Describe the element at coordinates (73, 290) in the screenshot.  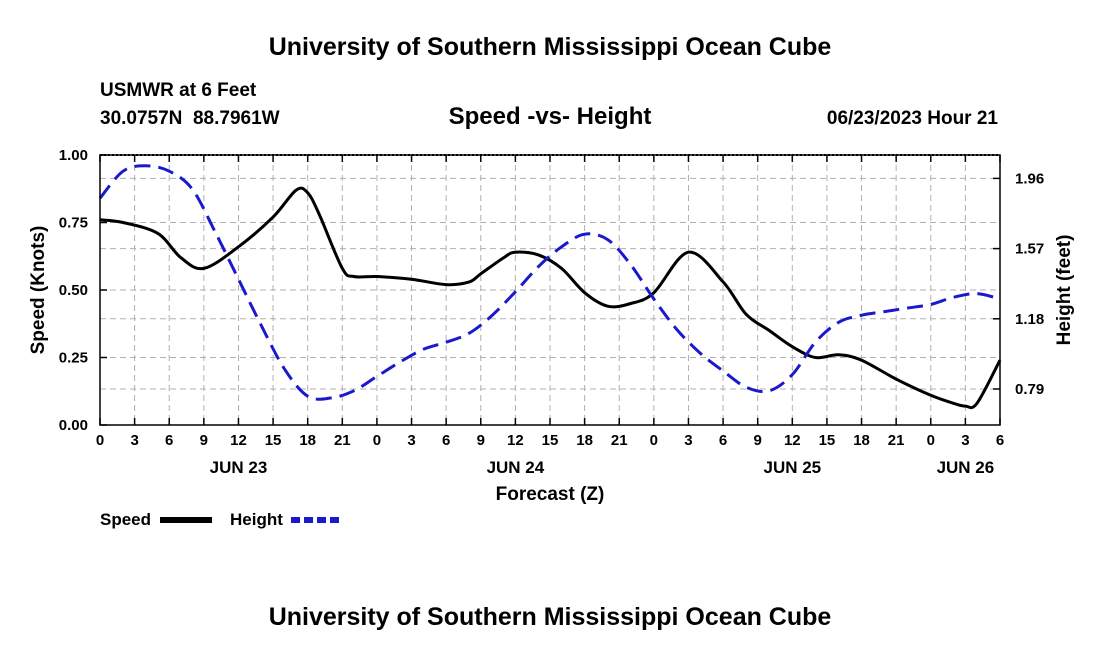
I see `y-tick-label: 0.50` at that location.